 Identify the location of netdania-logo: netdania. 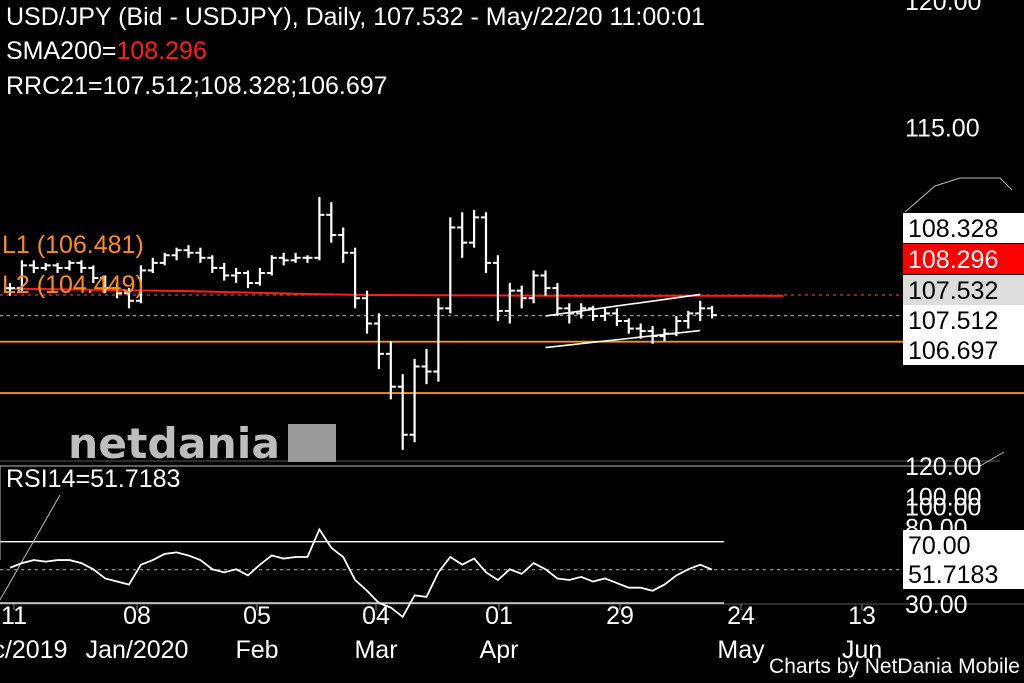
(202, 444).